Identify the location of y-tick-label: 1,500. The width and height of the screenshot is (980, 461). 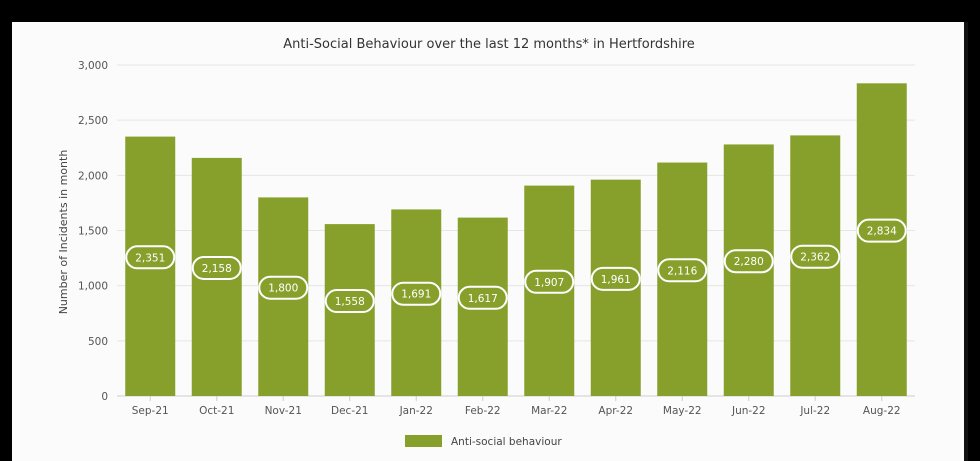
(93, 232).